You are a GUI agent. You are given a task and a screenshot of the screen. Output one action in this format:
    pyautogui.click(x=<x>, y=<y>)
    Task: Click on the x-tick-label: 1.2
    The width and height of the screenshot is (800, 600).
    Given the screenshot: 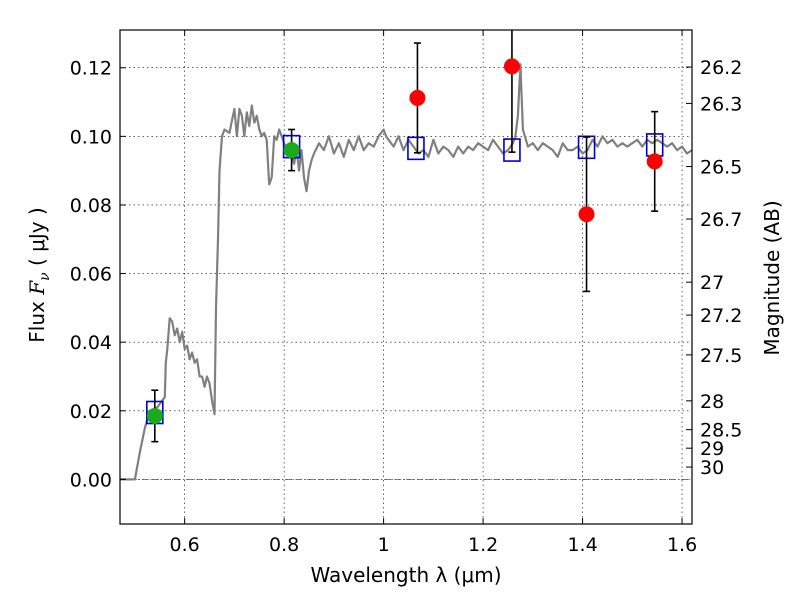 What is the action you would take?
    pyautogui.click(x=483, y=545)
    